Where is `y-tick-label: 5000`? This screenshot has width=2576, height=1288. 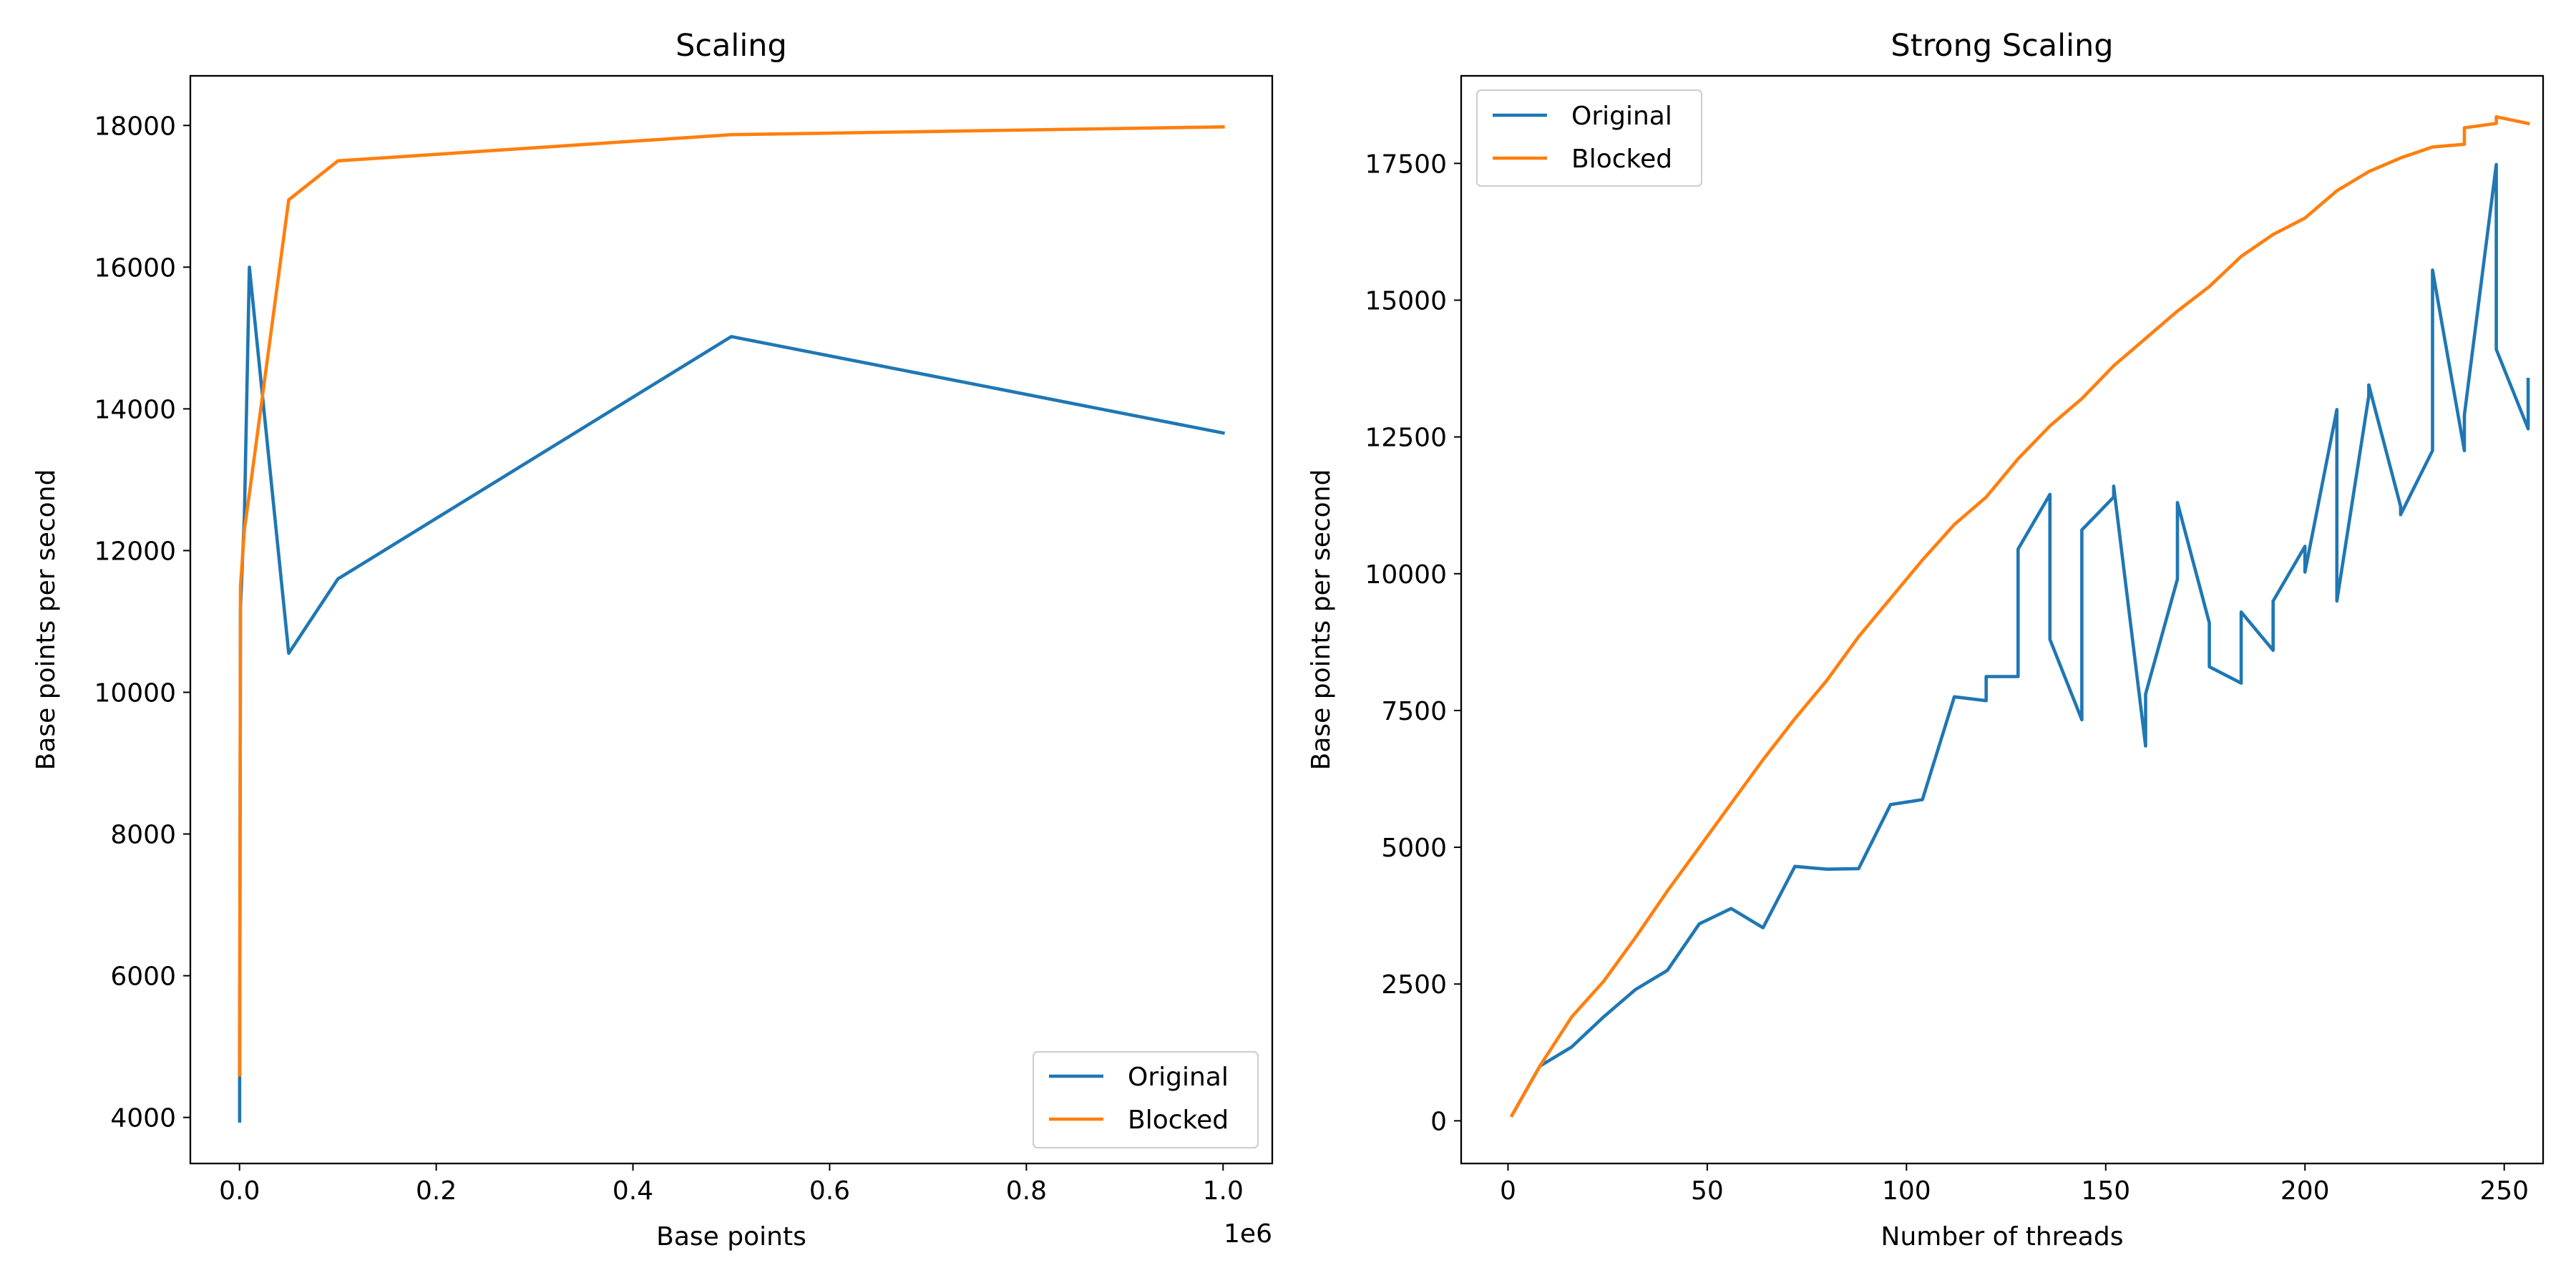
y-tick-label: 5000 is located at coordinates (1414, 848).